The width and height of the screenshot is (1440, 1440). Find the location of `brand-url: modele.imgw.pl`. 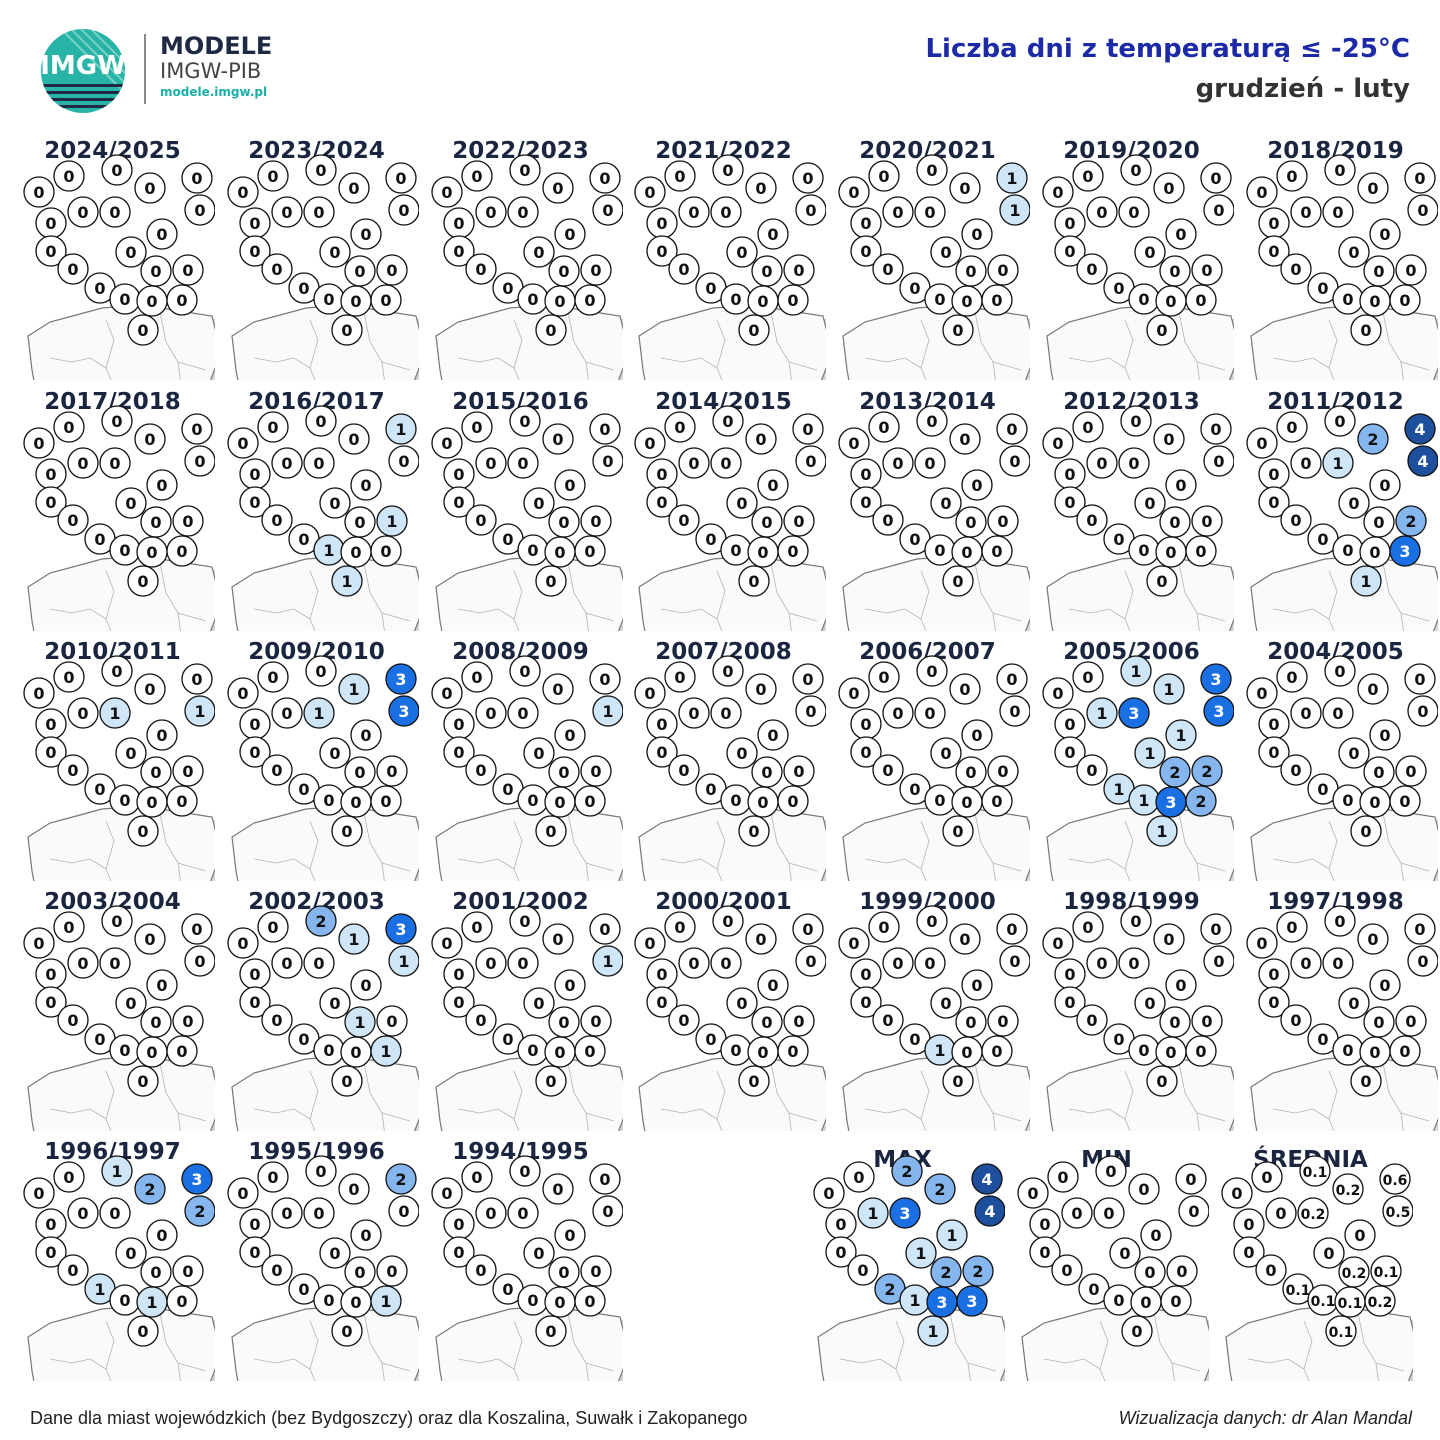

brand-url: modele.imgw.pl is located at coordinates (214, 92).